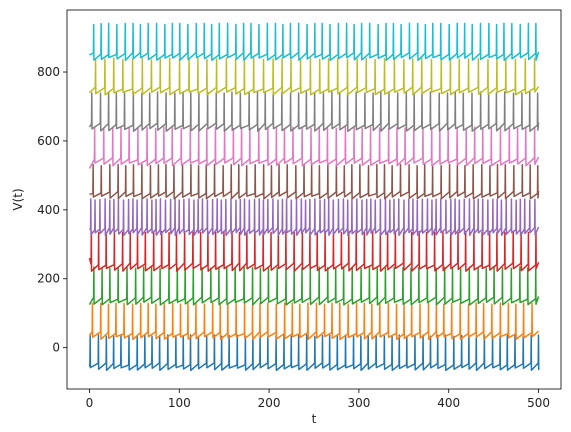 The image size is (571, 432). What do you see at coordinates (538, 403) in the screenshot?
I see `x-tick-label: 500` at bounding box center [538, 403].